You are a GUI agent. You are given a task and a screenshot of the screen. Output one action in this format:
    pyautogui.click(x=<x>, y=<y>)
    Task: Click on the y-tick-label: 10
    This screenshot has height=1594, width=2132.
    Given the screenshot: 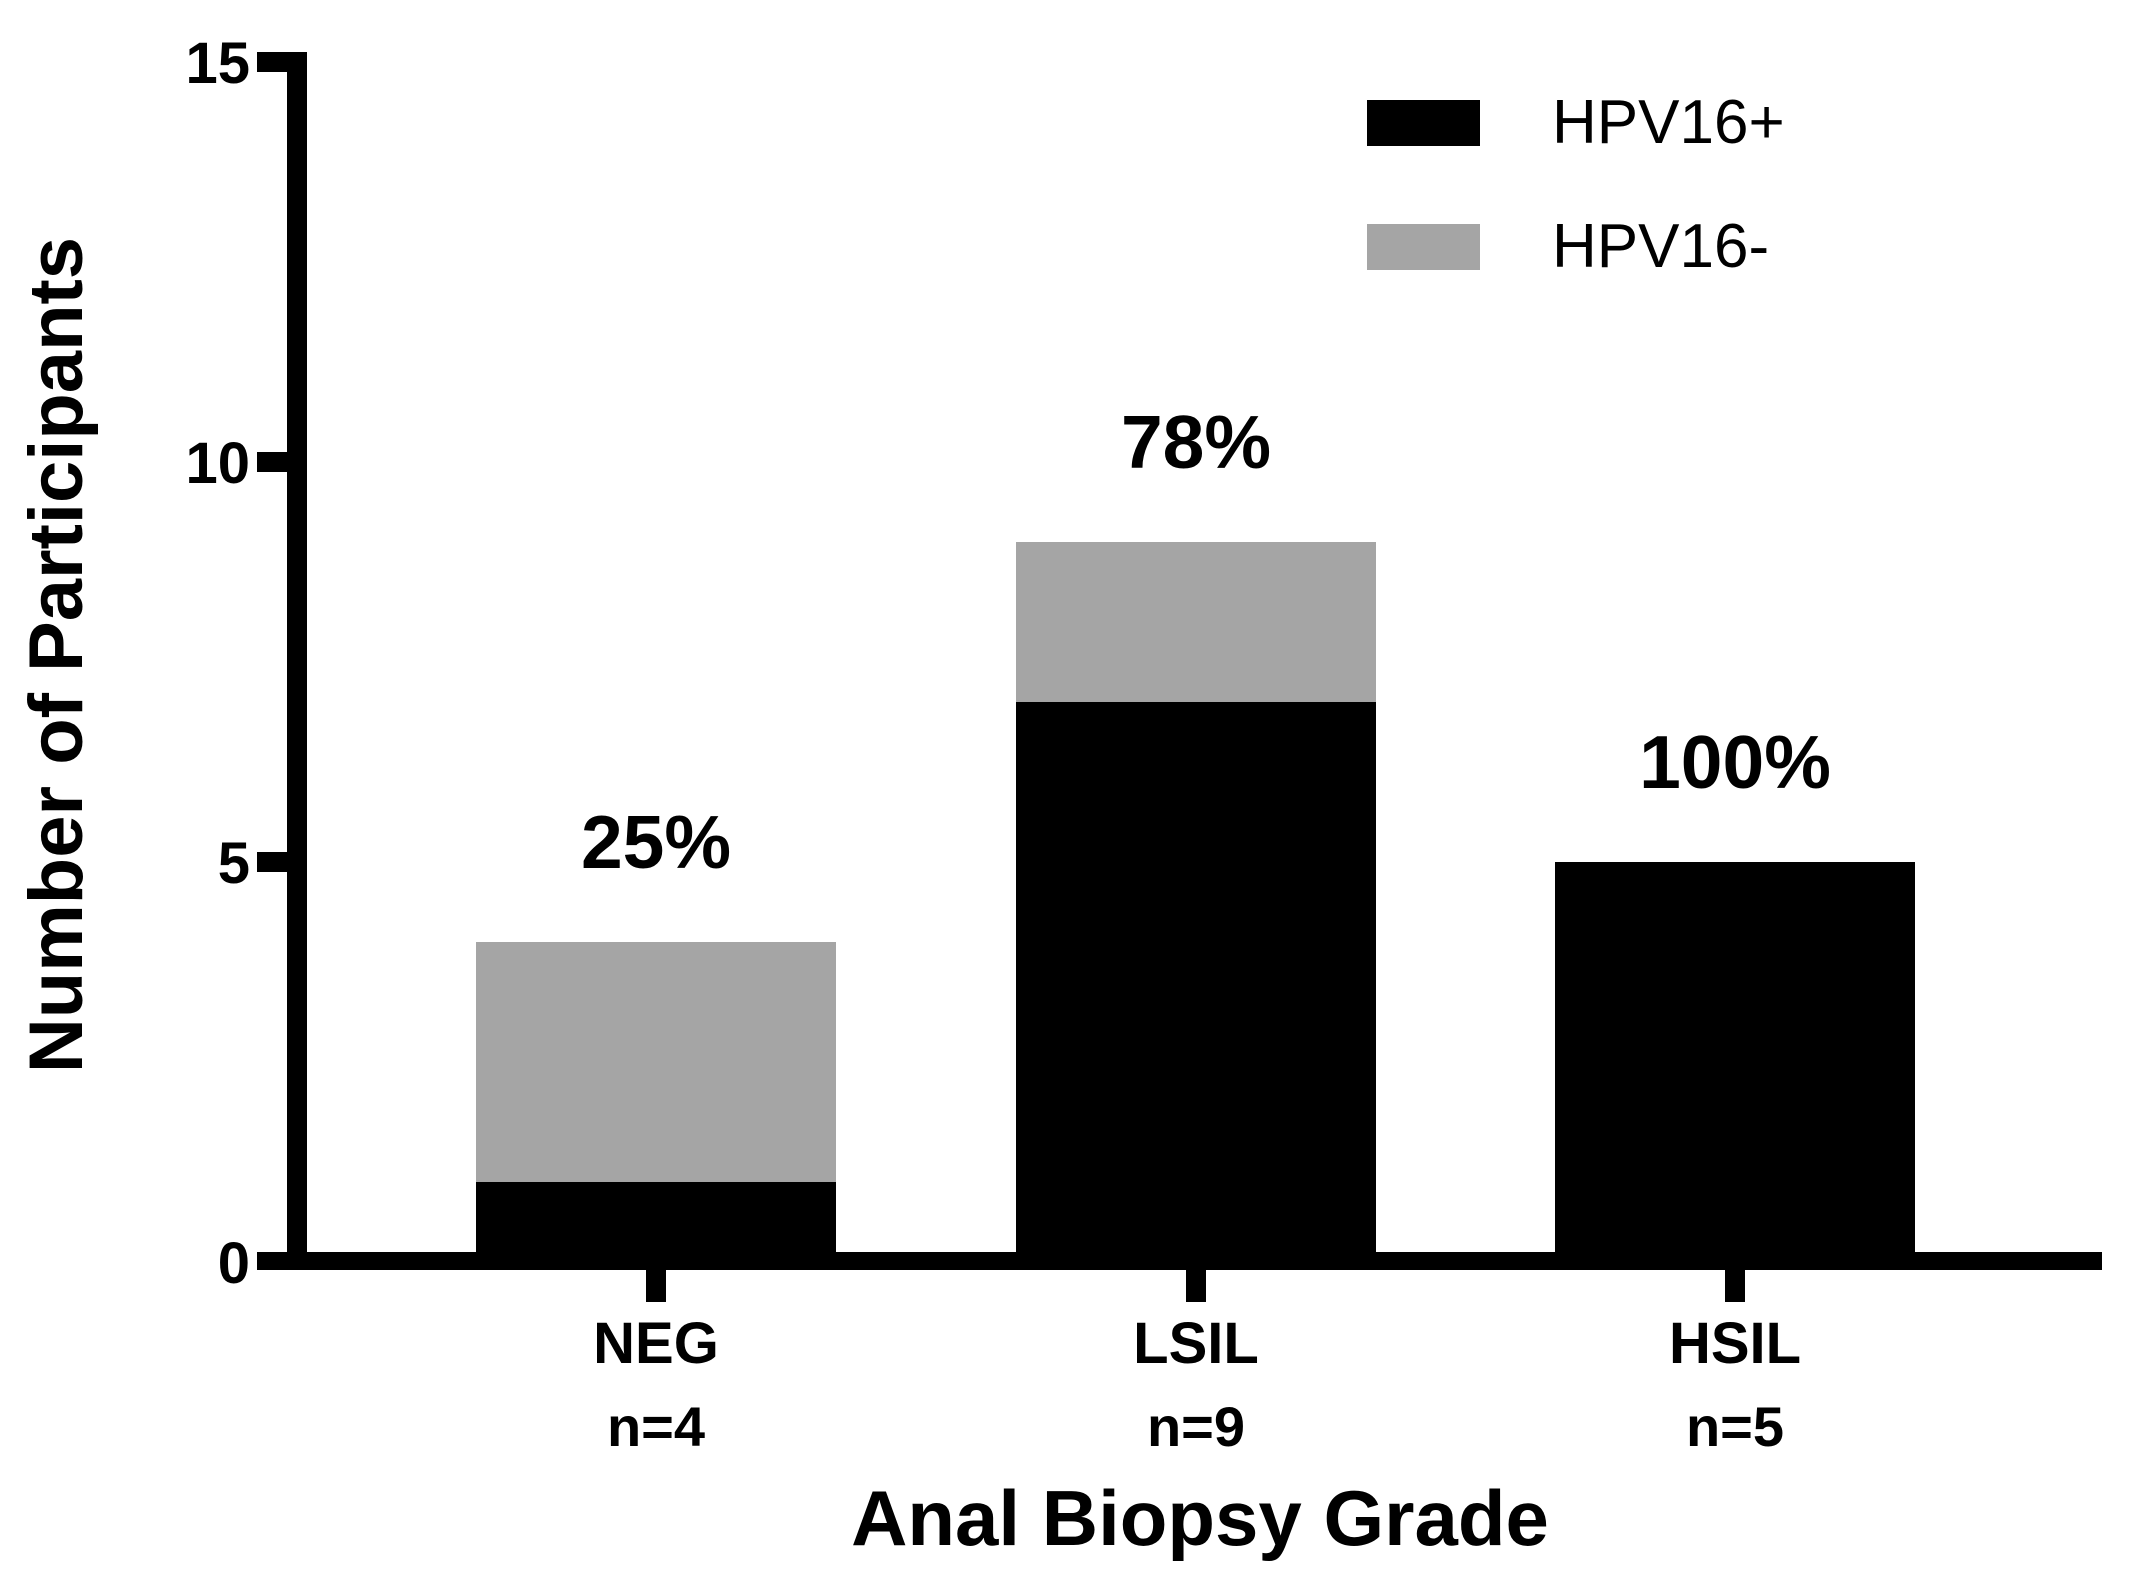 What is the action you would take?
    pyautogui.click(x=217, y=463)
    